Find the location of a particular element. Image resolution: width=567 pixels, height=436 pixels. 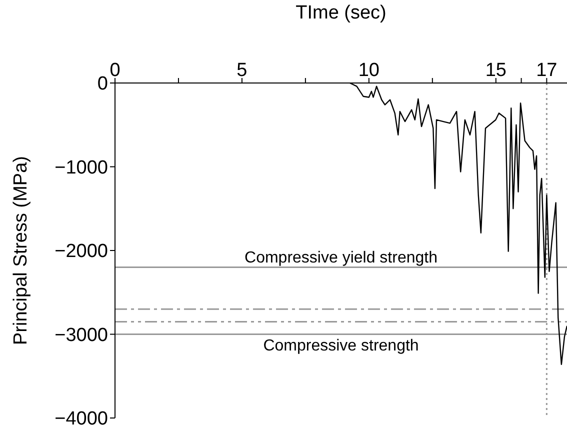

y-tick-label: −2000 is located at coordinates (81, 251).